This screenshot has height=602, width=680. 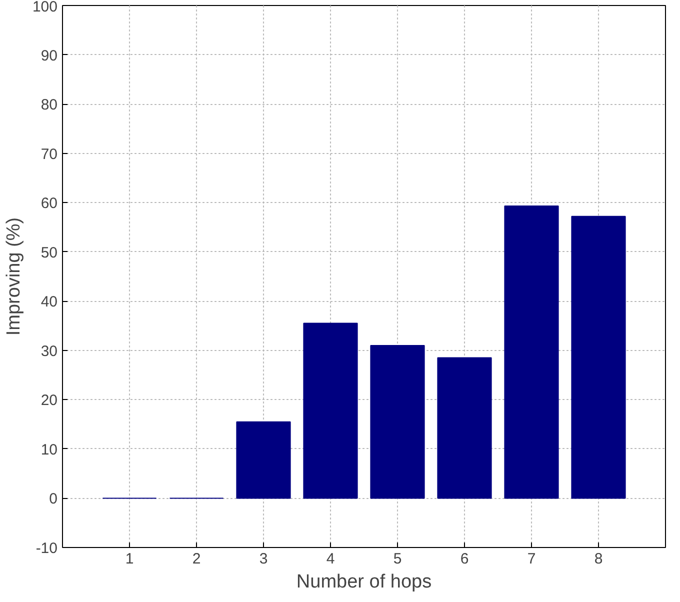 What do you see at coordinates (330, 559) in the screenshot?
I see `x-tick-label: 4` at bounding box center [330, 559].